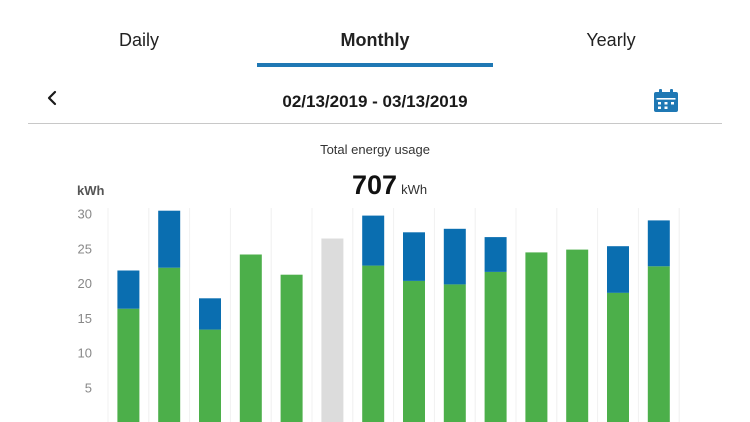 The height and width of the screenshot is (422, 750). I want to click on date-range-label: 02/13/2019 - 03/13/2019, so click(375, 101).